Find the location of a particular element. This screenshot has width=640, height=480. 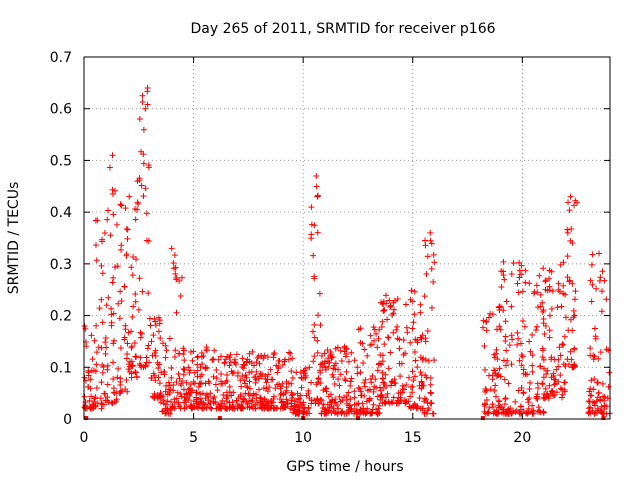

y-tick-label: 0 is located at coordinates (67, 420).